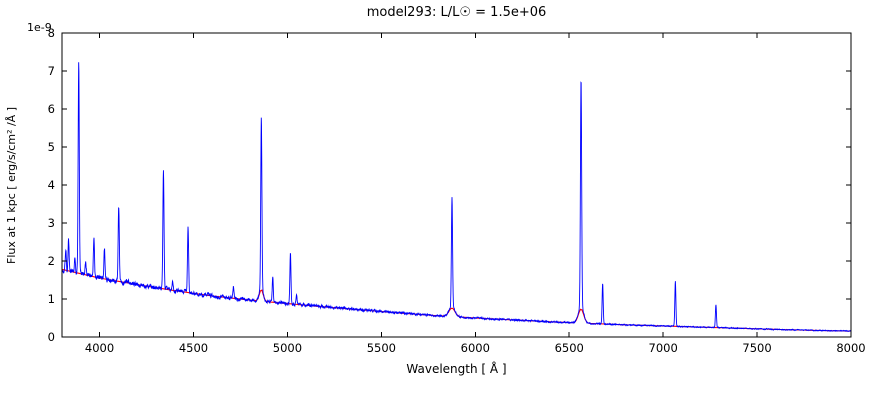 The height and width of the screenshot is (400, 880). I want to click on y-tick-label: 7, so click(51, 71).